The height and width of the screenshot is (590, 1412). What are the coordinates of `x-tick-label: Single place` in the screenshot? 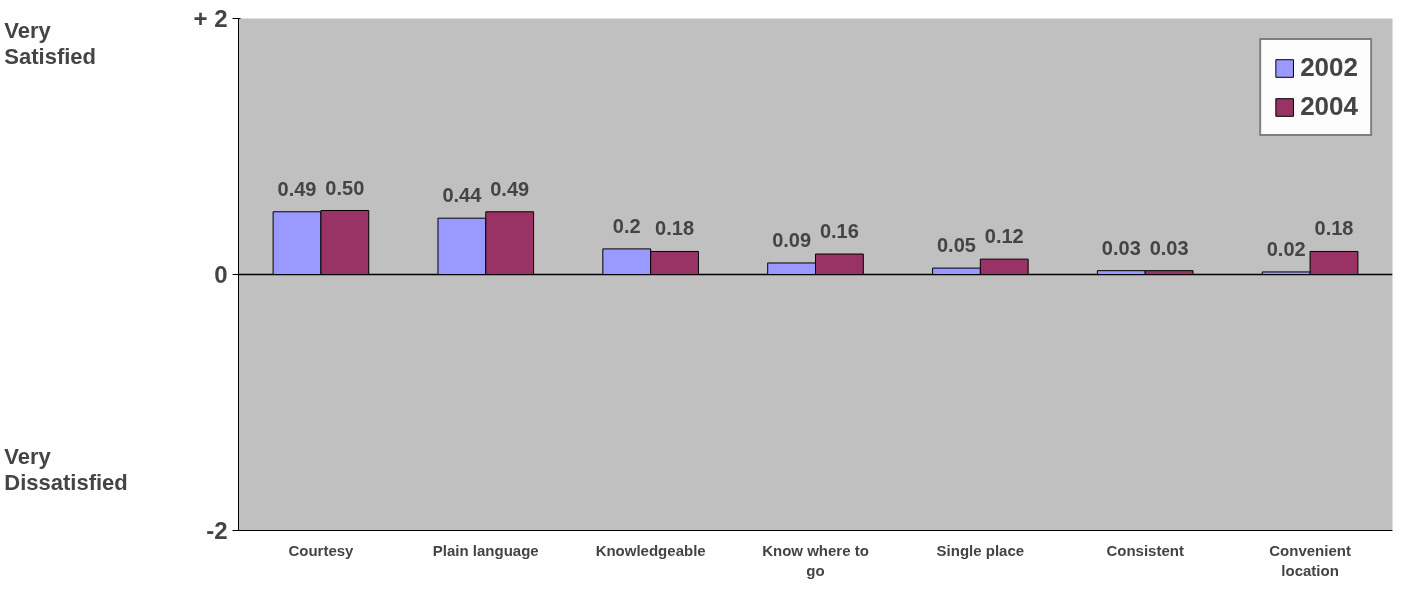 It's located at (980, 550).